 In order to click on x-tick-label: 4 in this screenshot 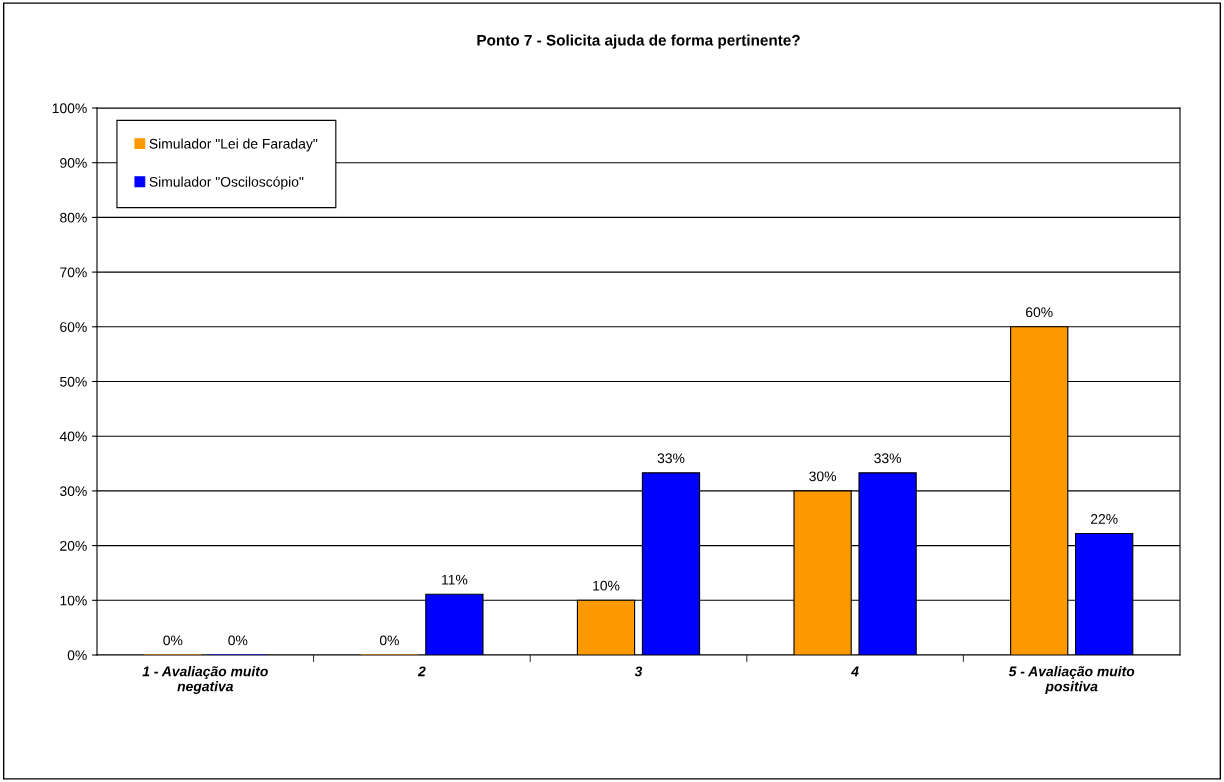, I will do `click(855, 671)`.